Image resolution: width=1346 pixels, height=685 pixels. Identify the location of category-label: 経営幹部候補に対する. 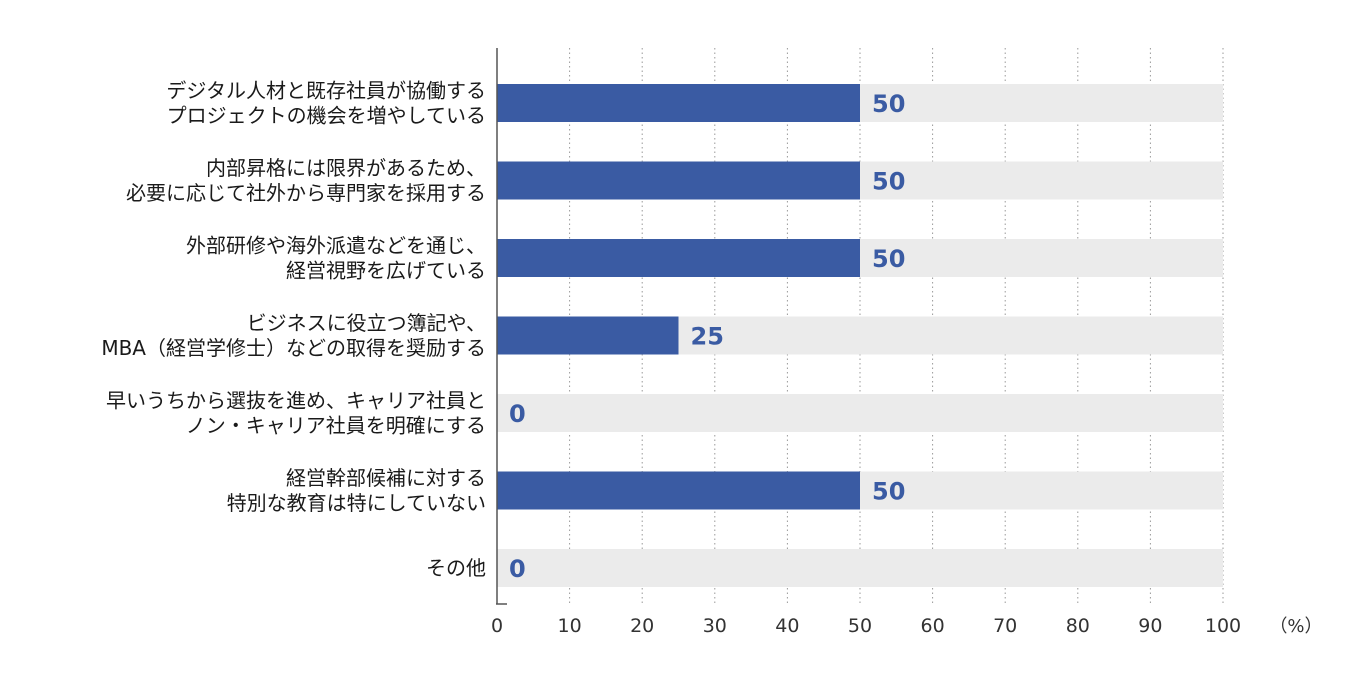
(386, 478).